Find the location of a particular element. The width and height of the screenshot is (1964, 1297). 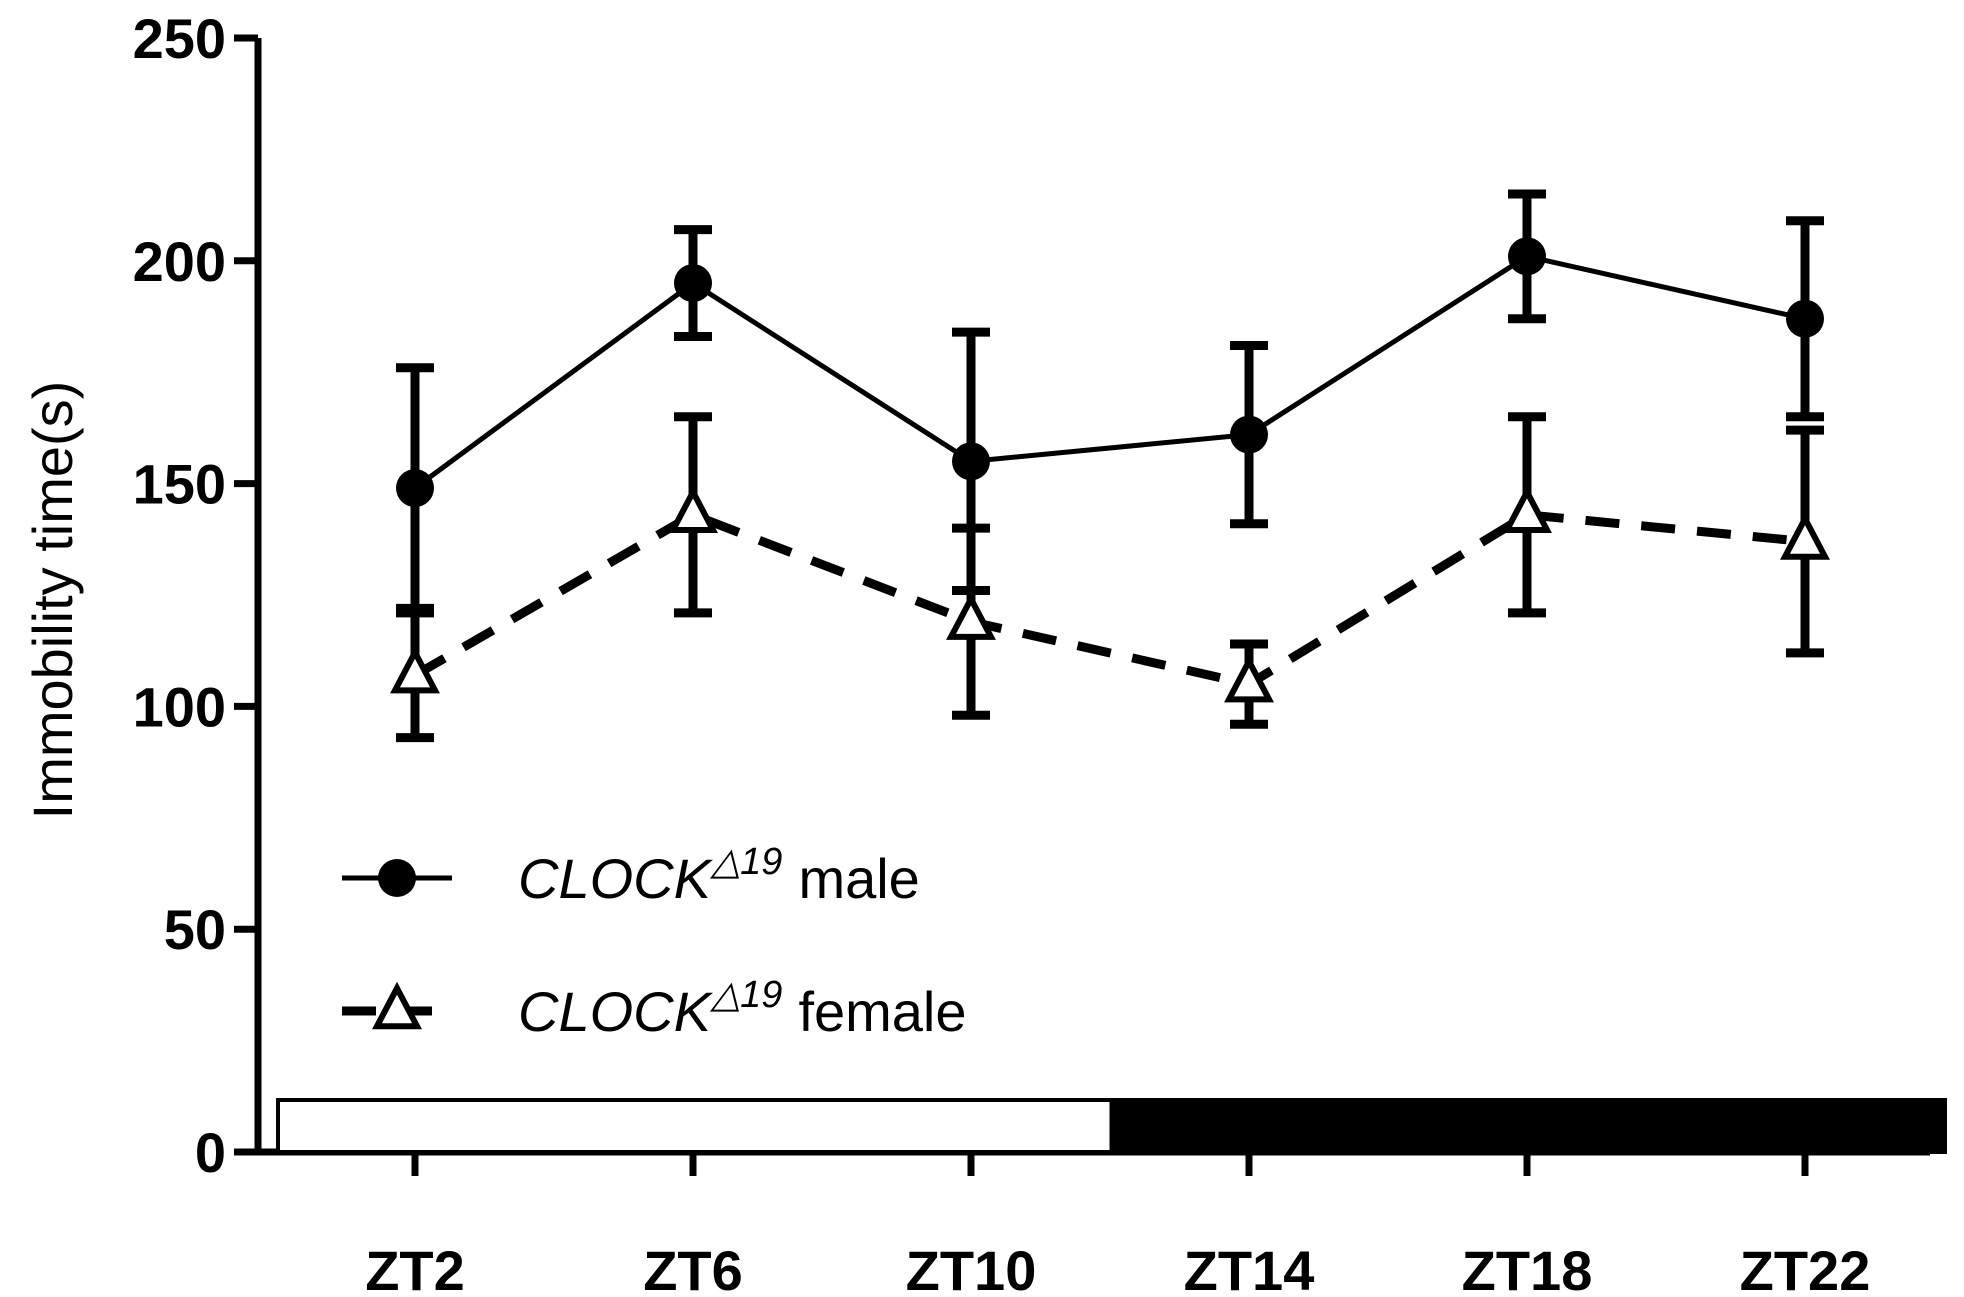

point-male-ZT14 is located at coordinates (1249, 434).